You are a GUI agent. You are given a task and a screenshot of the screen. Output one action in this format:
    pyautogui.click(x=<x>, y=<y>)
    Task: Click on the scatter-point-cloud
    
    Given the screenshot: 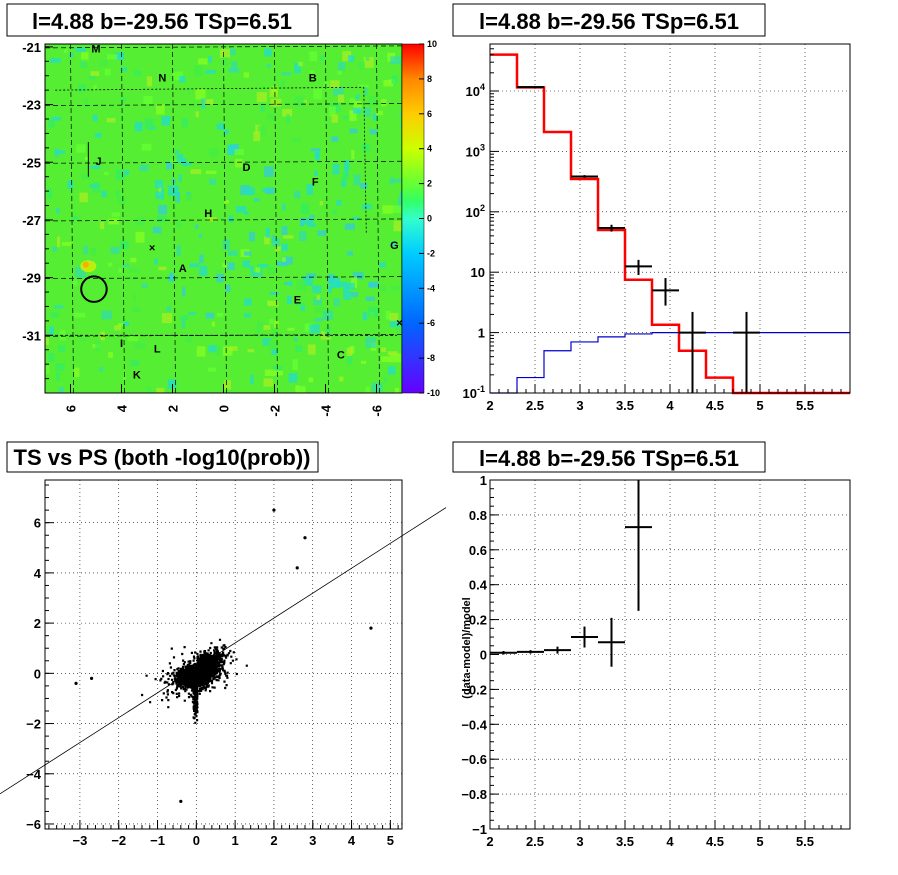 What is the action you would take?
    pyautogui.click(x=194, y=681)
    